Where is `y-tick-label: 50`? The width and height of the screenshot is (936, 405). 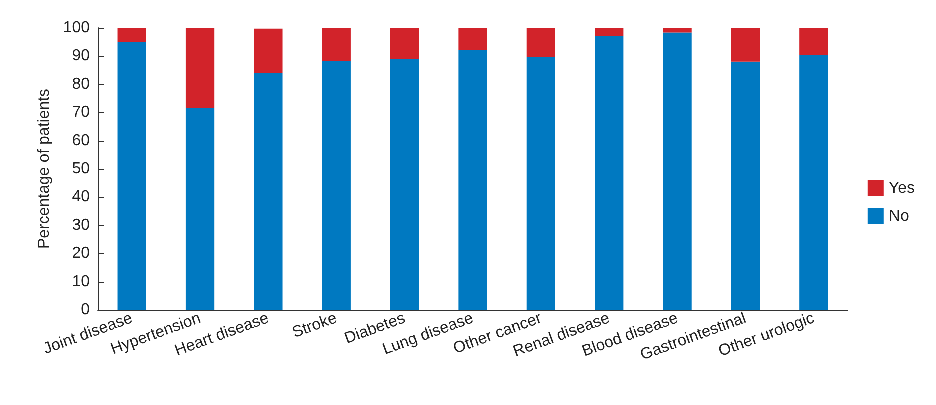 y-tick-label: 50 is located at coordinates (81, 169).